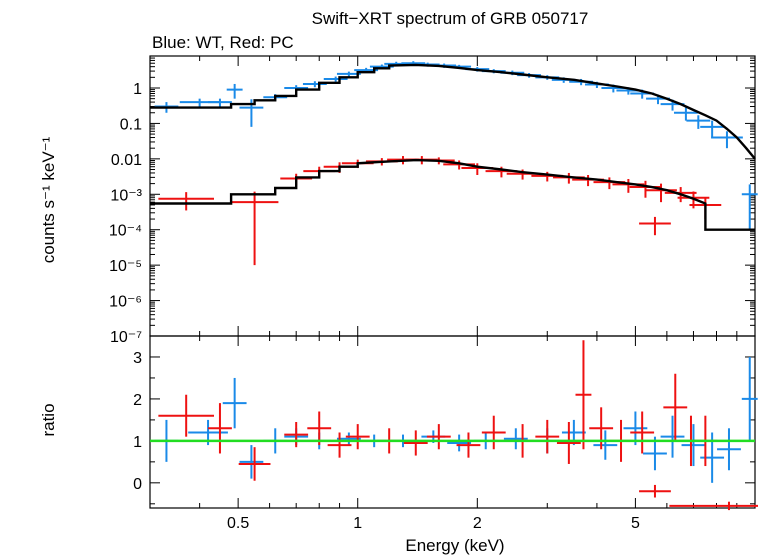  I want to click on y-axis-label-spectrum: counts s⁻¹ keV⁻¹, so click(48, 199).